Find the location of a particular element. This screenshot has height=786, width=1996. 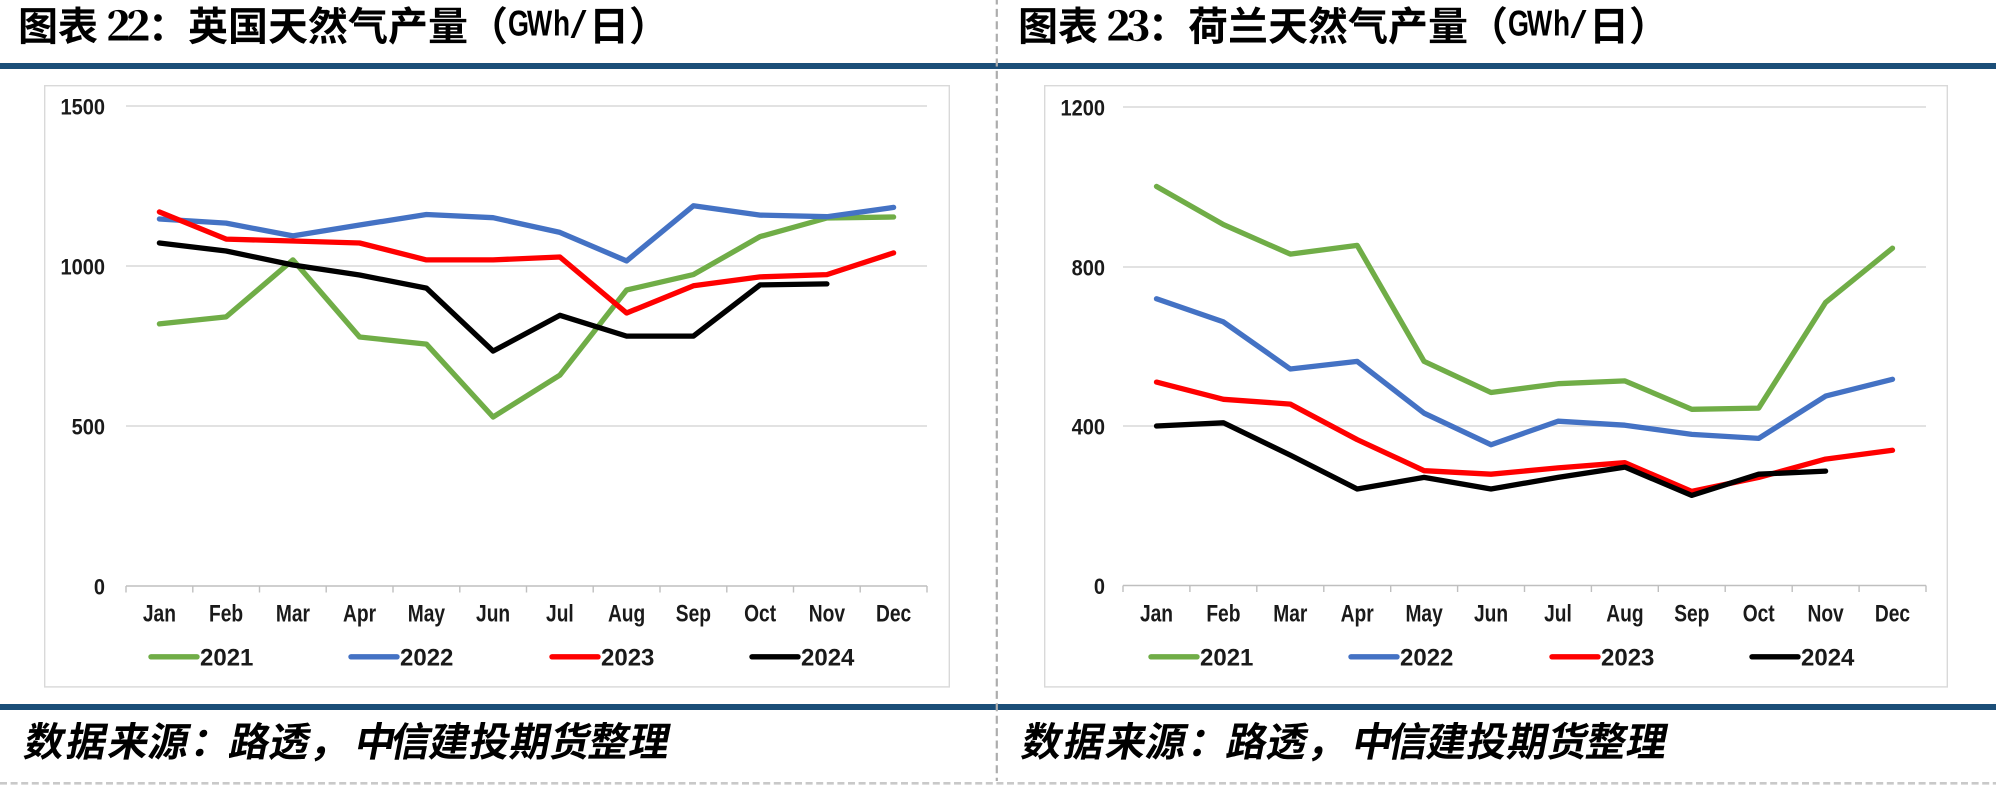

svg-text: 1200 is located at coordinates (1083, 107).